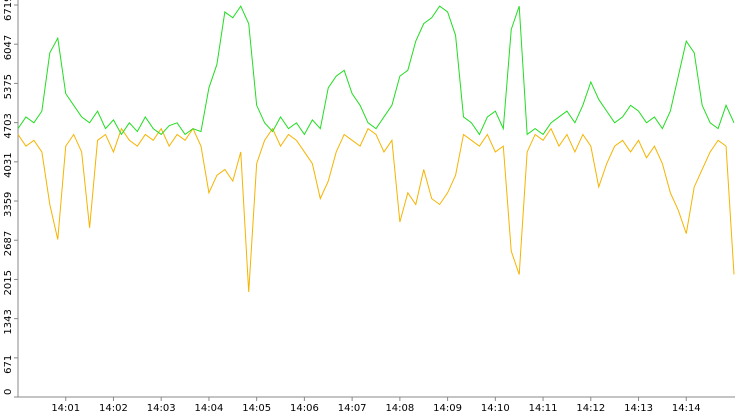 The image size is (735, 415). What do you see at coordinates (8, 321) in the screenshot?
I see `y-tick-label: 1343` at bounding box center [8, 321].